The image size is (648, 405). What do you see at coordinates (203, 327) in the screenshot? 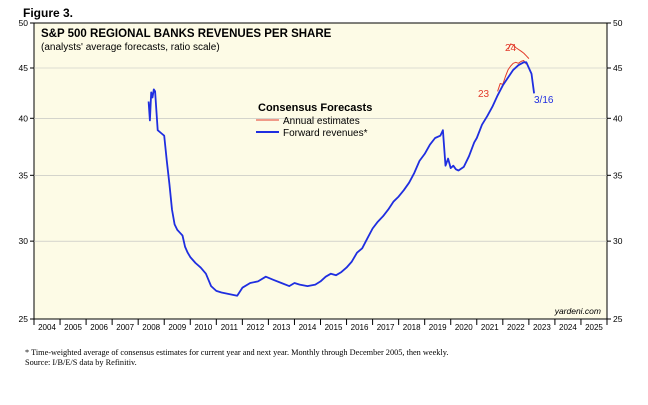
I see `x-tick-label: 2010` at bounding box center [203, 327].